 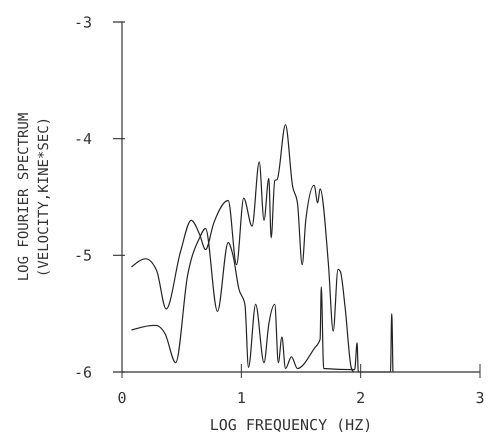 I want to click on y-tick-label: -5, so click(x=83, y=255).